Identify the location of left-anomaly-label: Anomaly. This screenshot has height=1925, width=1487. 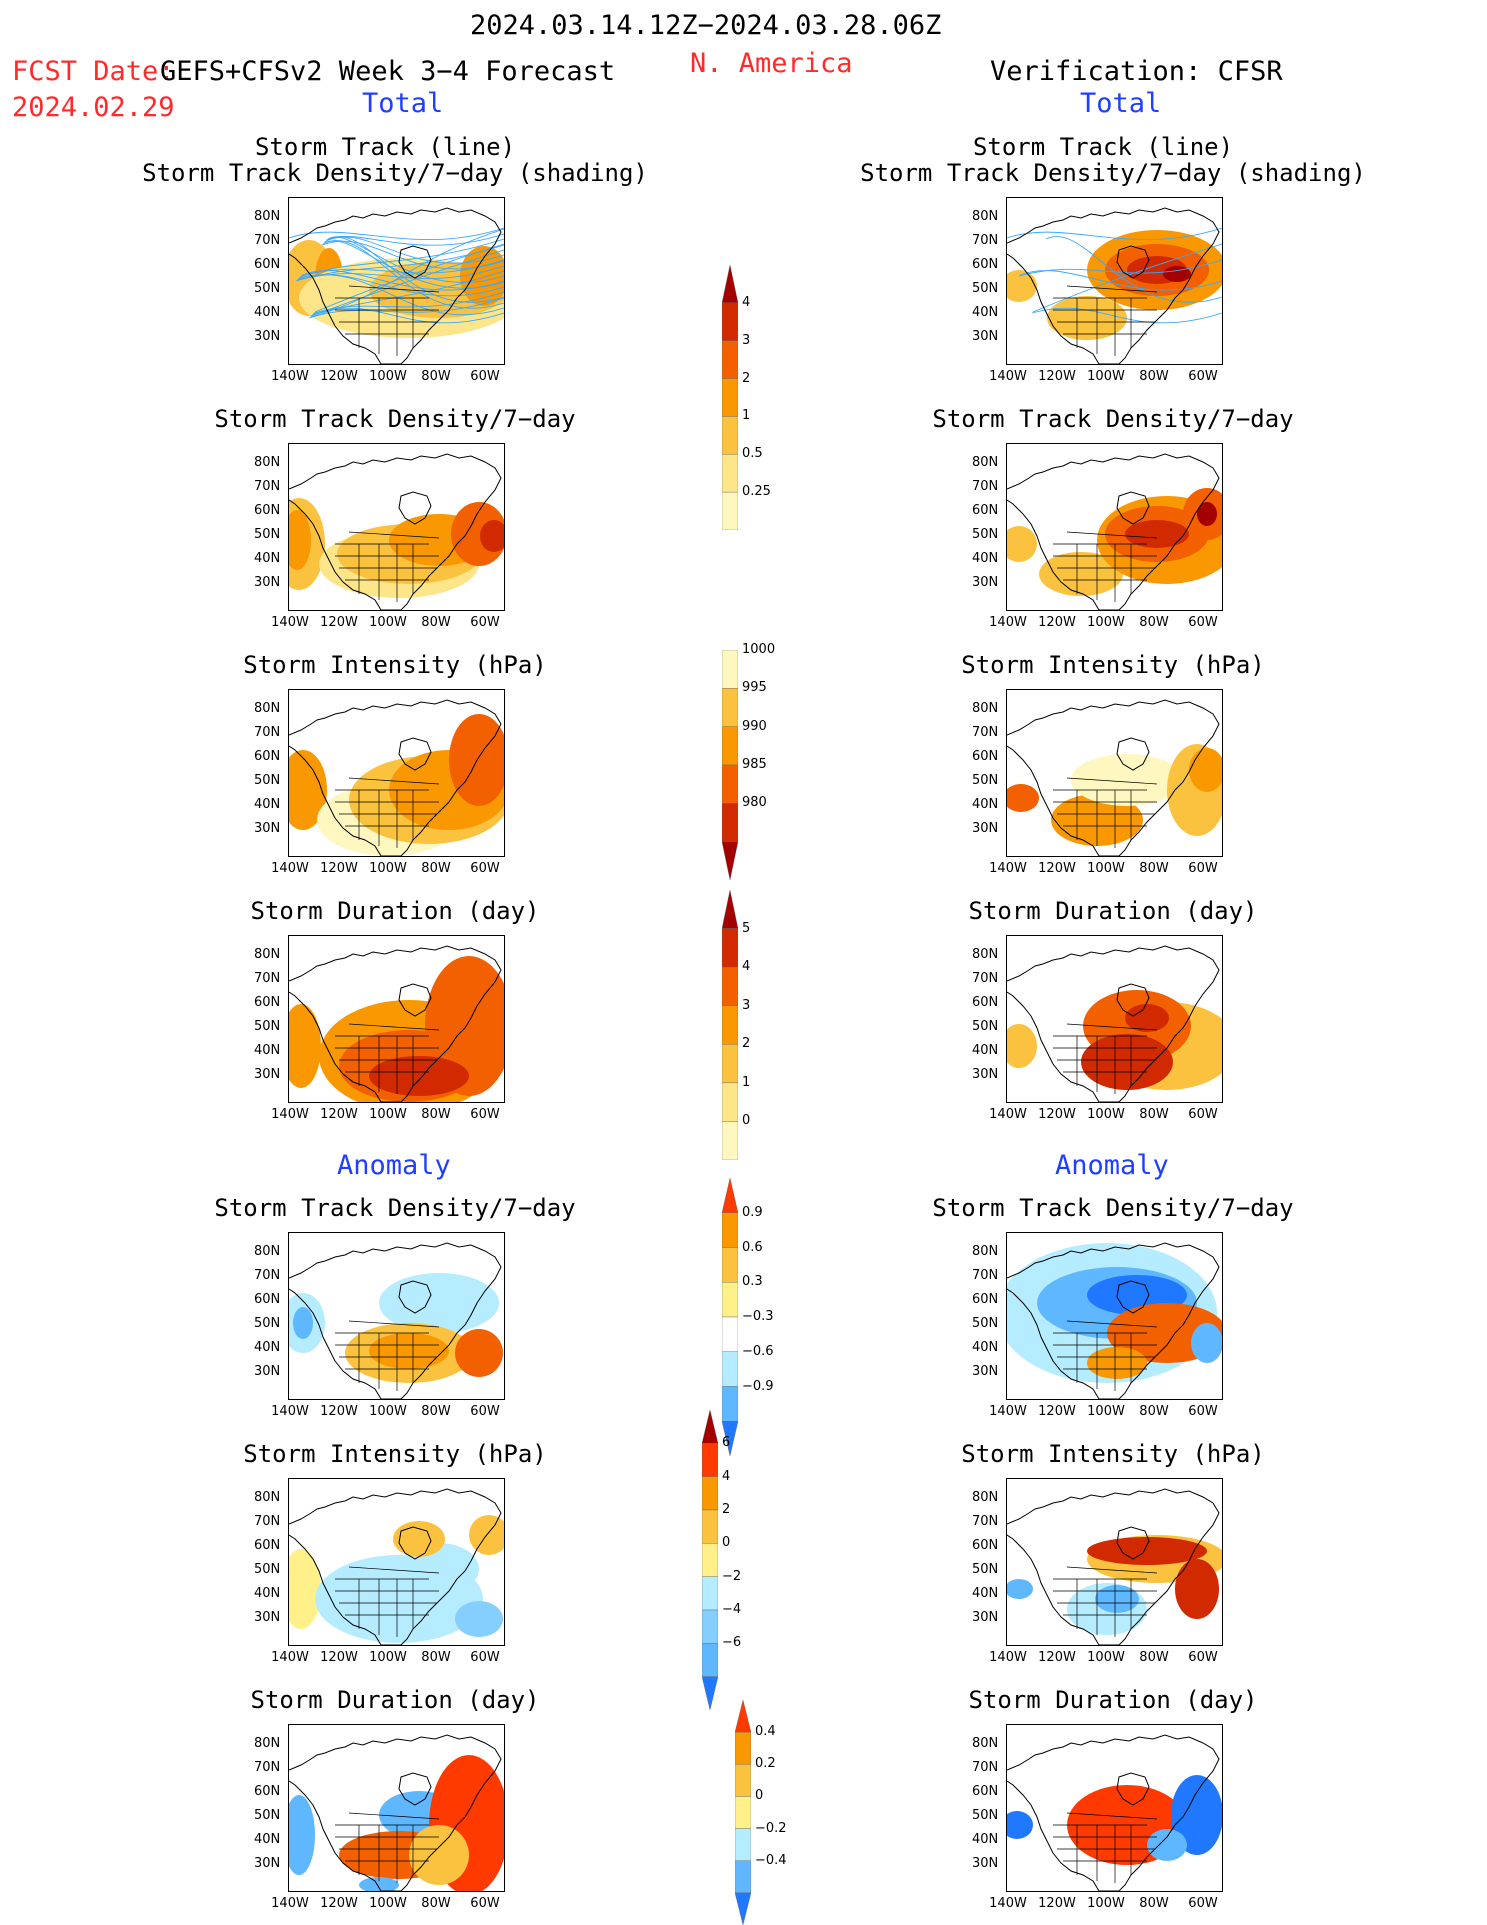
(394, 1165).